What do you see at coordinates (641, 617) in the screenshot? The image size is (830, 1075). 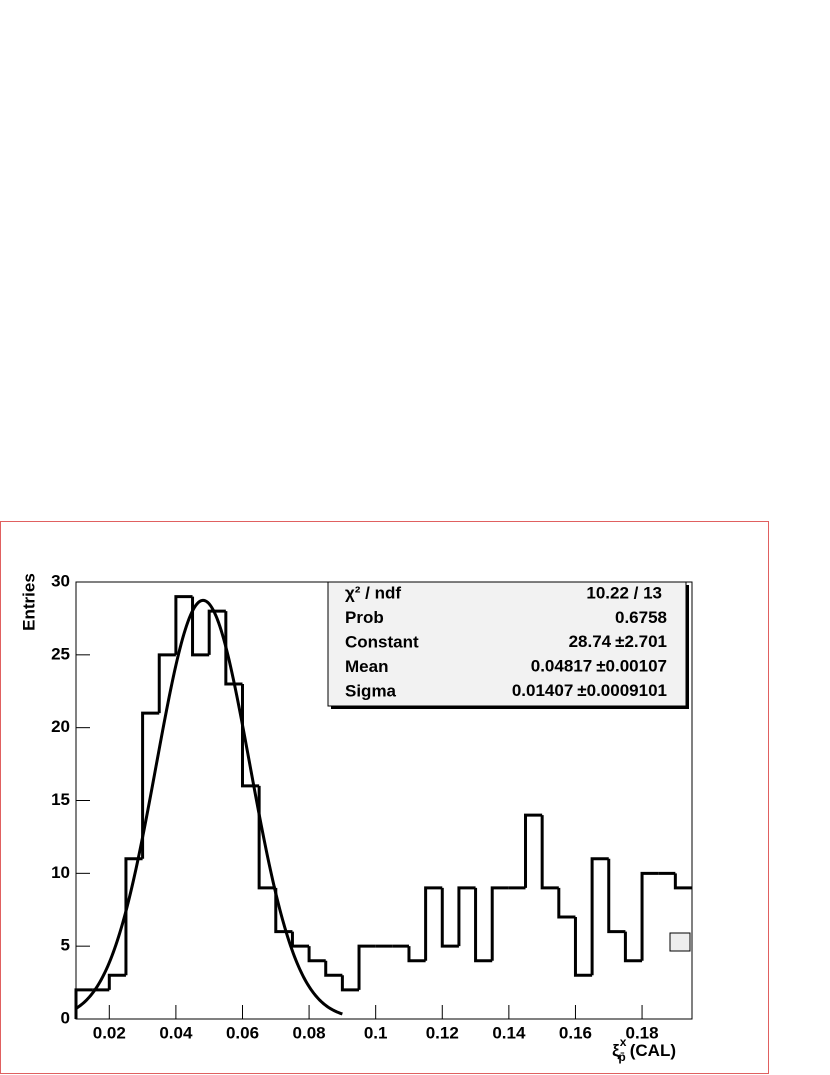 I see `stats-value: 0.6758` at bounding box center [641, 617].